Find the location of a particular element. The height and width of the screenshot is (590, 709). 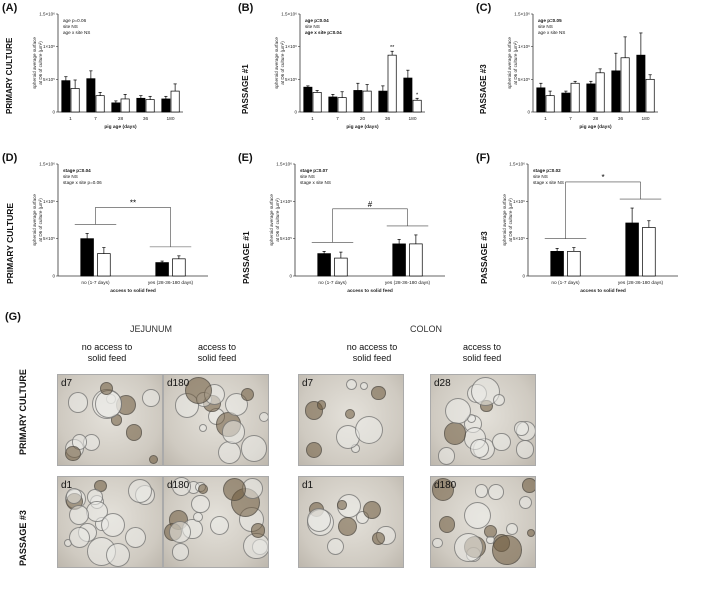

x-tick-label: 28 is located at coordinates (596, 119).